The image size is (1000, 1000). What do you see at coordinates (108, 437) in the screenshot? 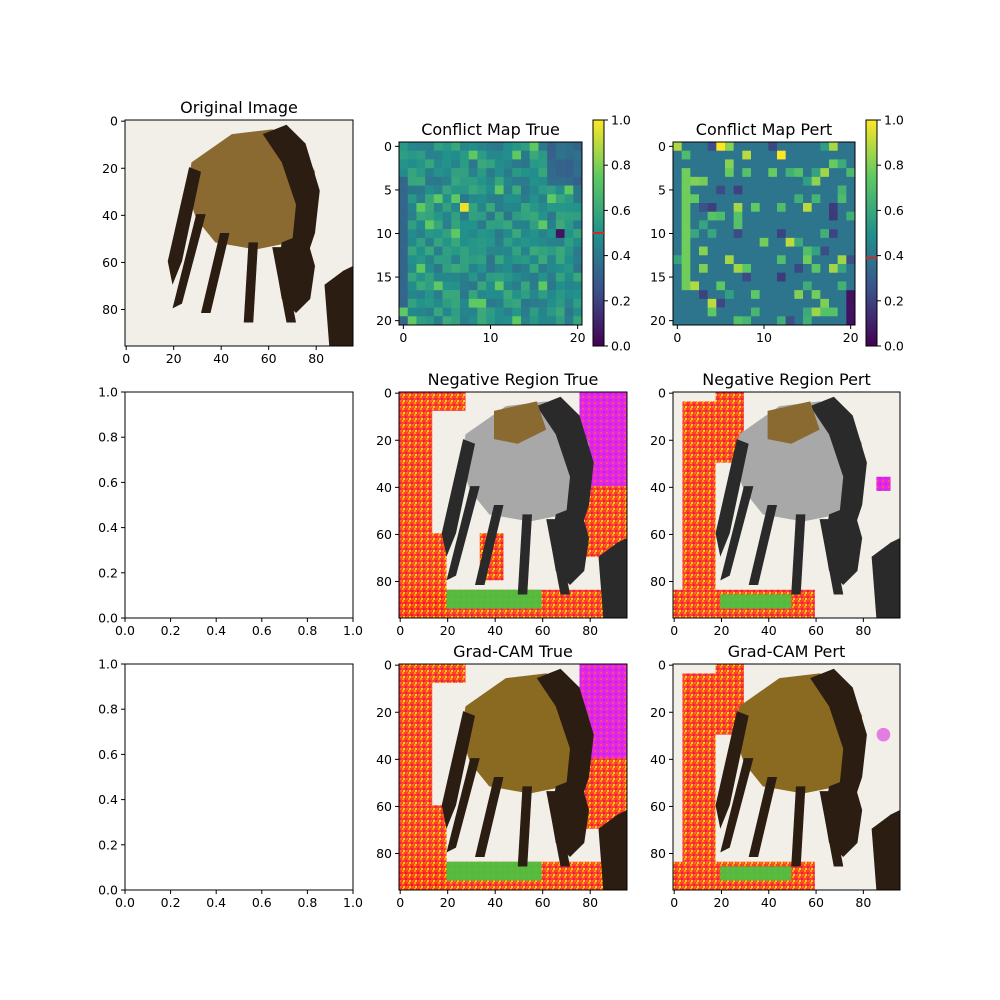
I see `y-tick-label: 0.8` at bounding box center [108, 437].